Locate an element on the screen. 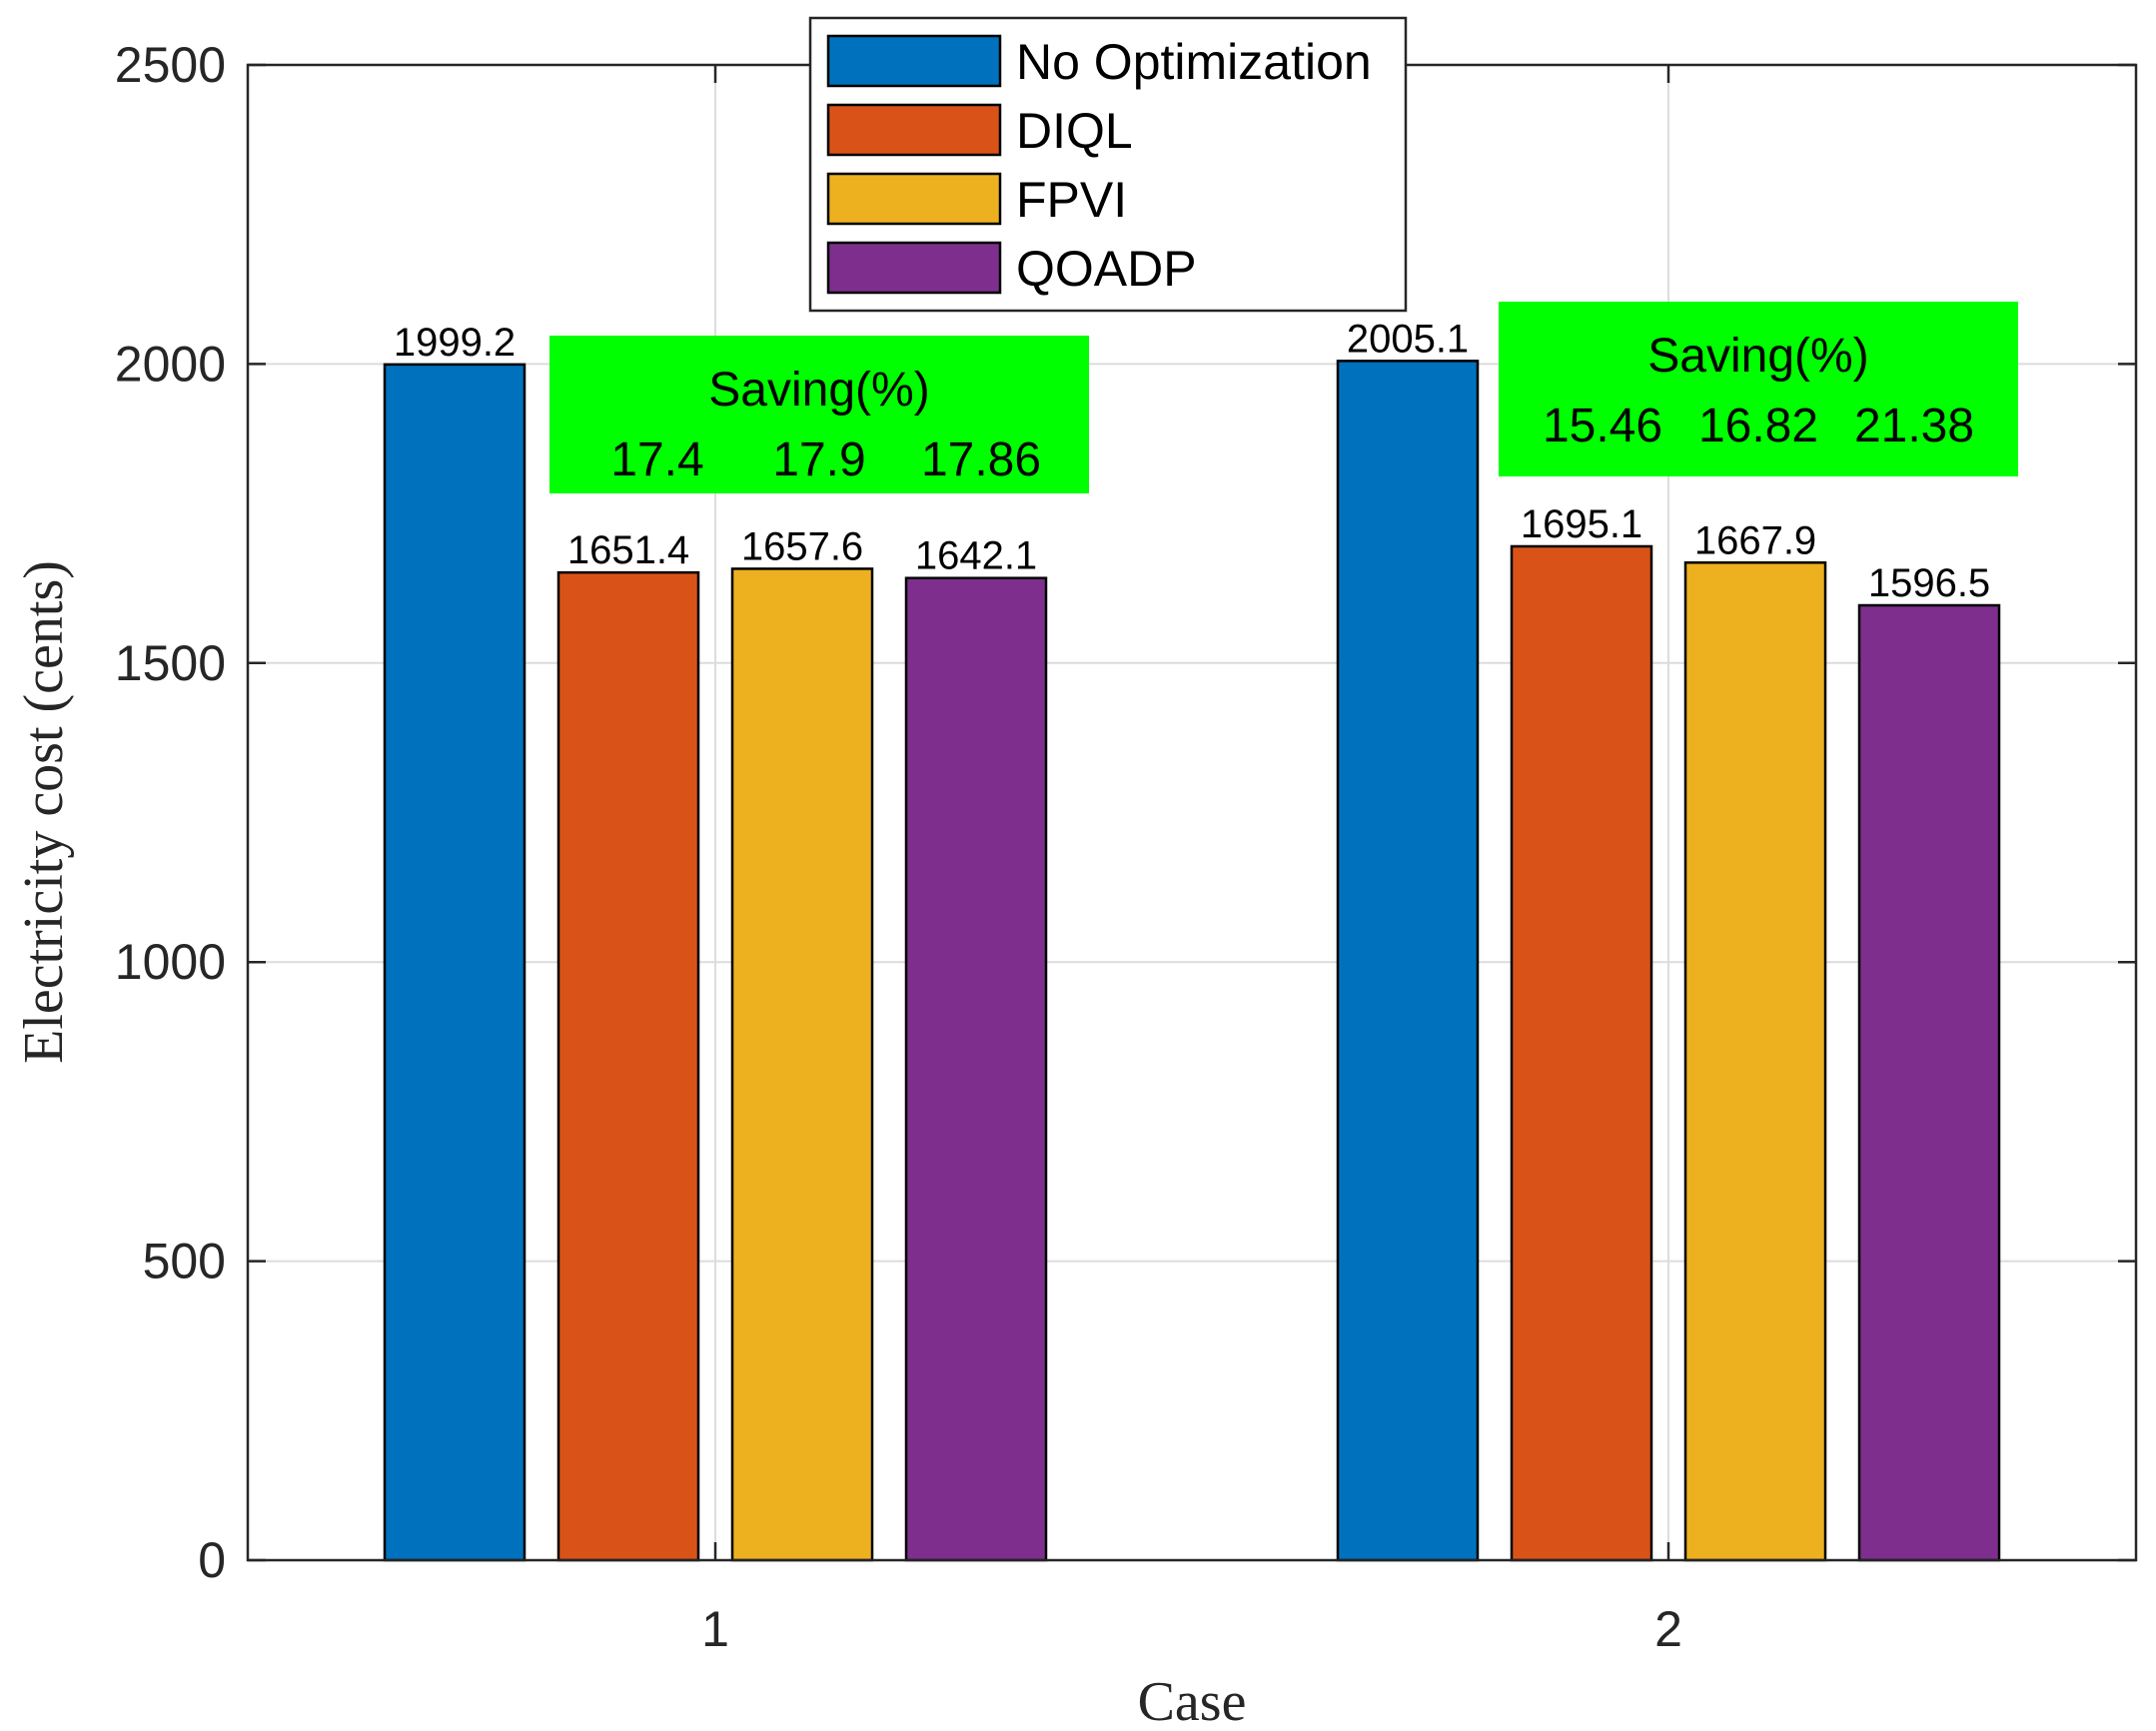 The height and width of the screenshot is (1731, 2156). legend-label: FPVI is located at coordinates (1071, 200).